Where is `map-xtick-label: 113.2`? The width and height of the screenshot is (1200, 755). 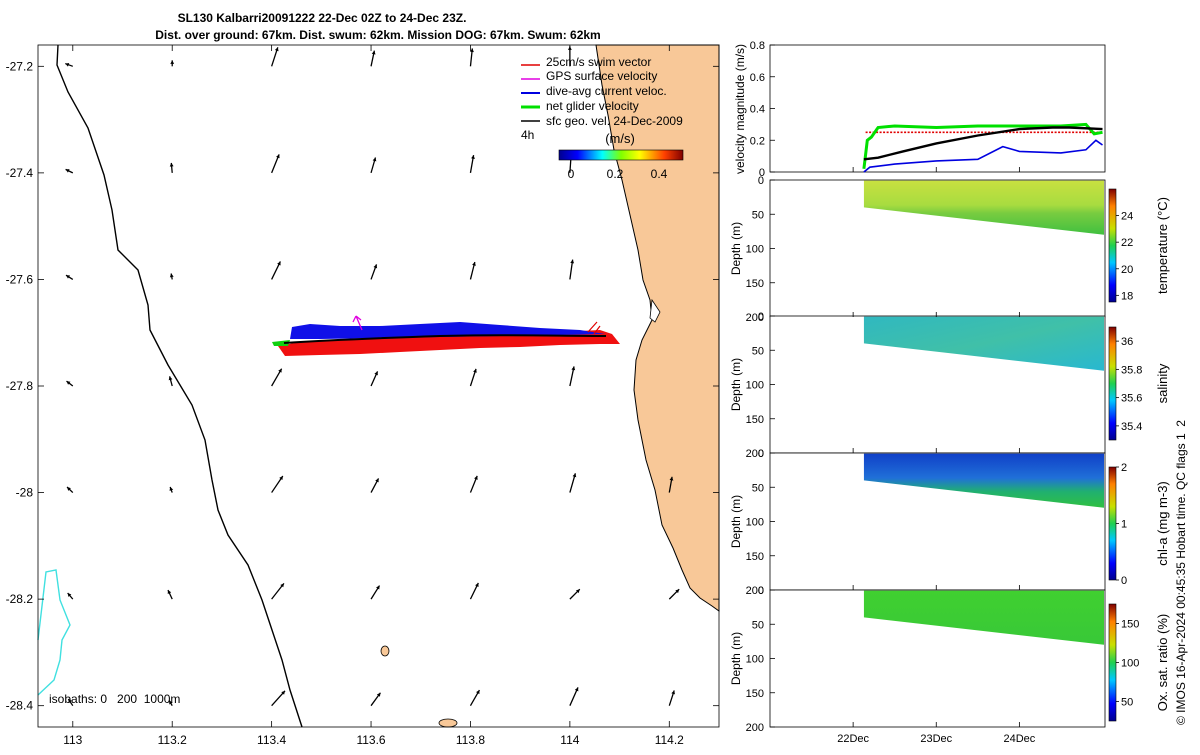 map-xtick-label: 113.2 is located at coordinates (172, 740).